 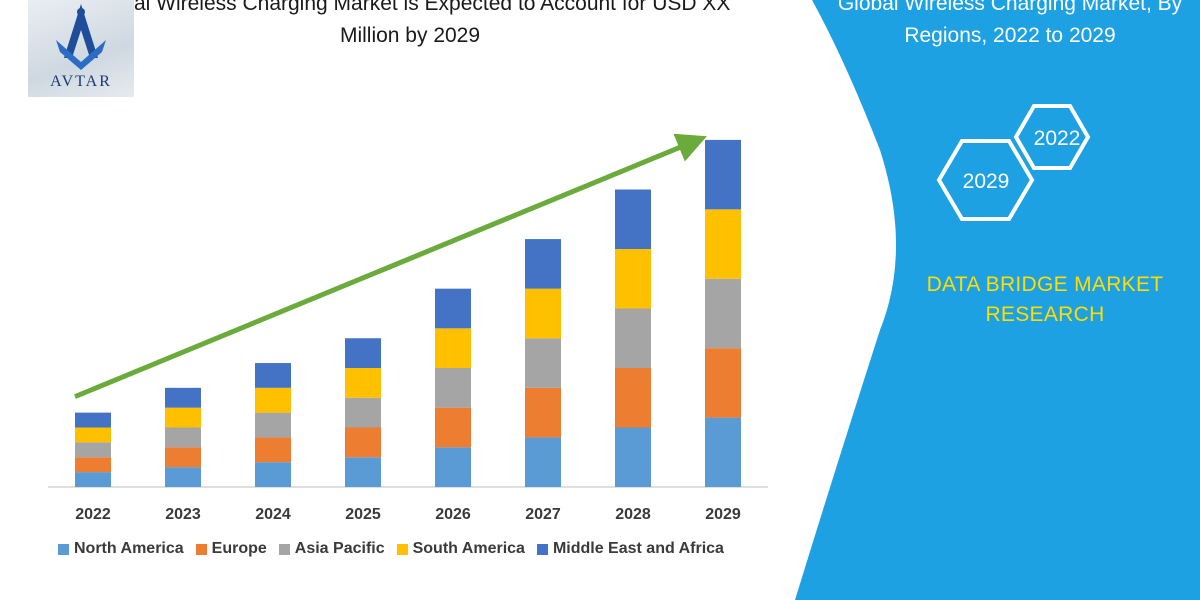 I want to click on bar-2028-asia-pacific, so click(x=633, y=338).